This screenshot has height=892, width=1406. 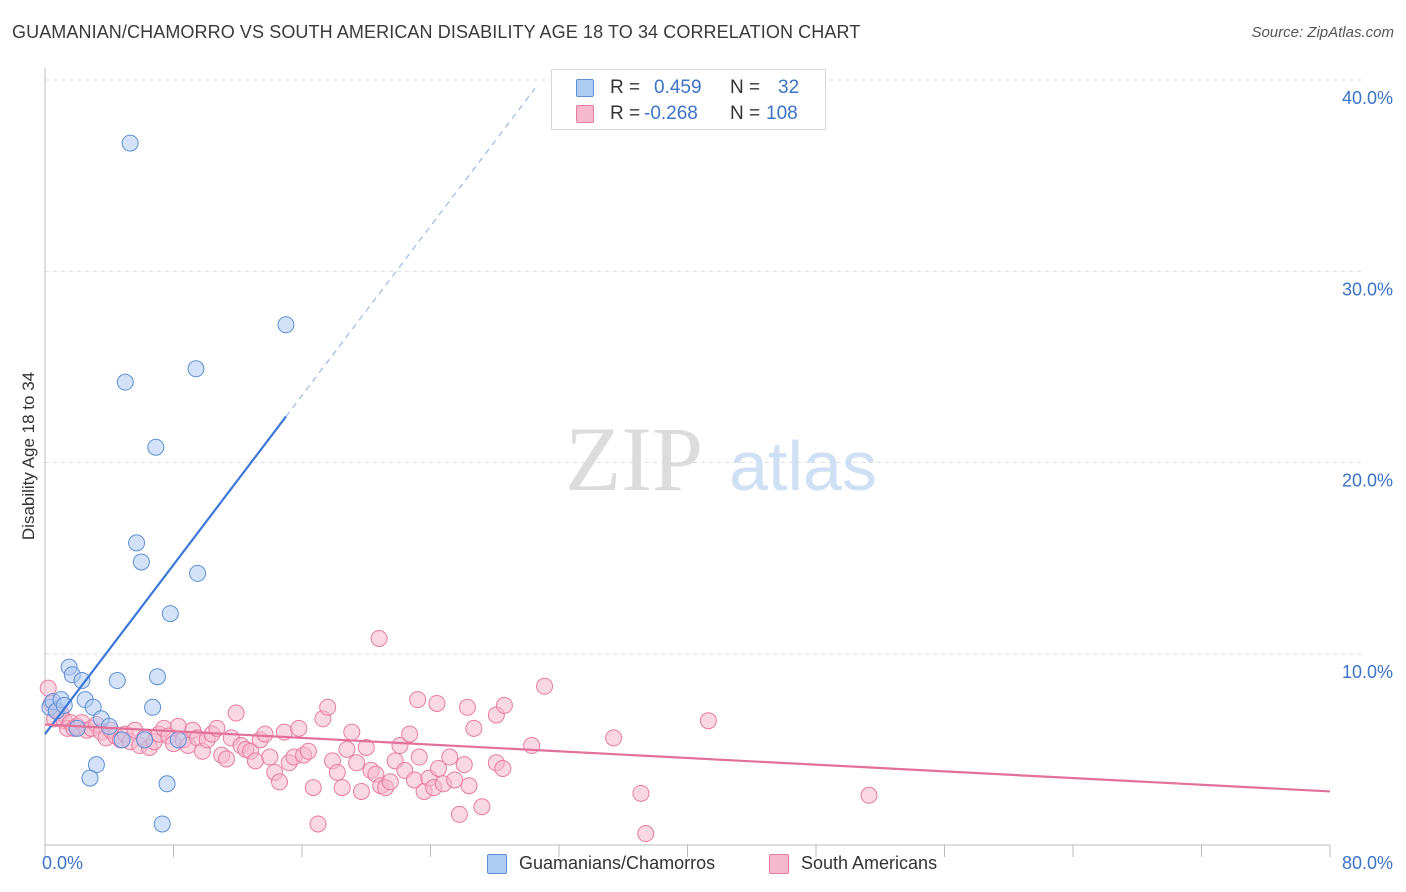 What do you see at coordinates (1367, 98) in the screenshot?
I see `y-tick-label: 40.0%` at bounding box center [1367, 98].